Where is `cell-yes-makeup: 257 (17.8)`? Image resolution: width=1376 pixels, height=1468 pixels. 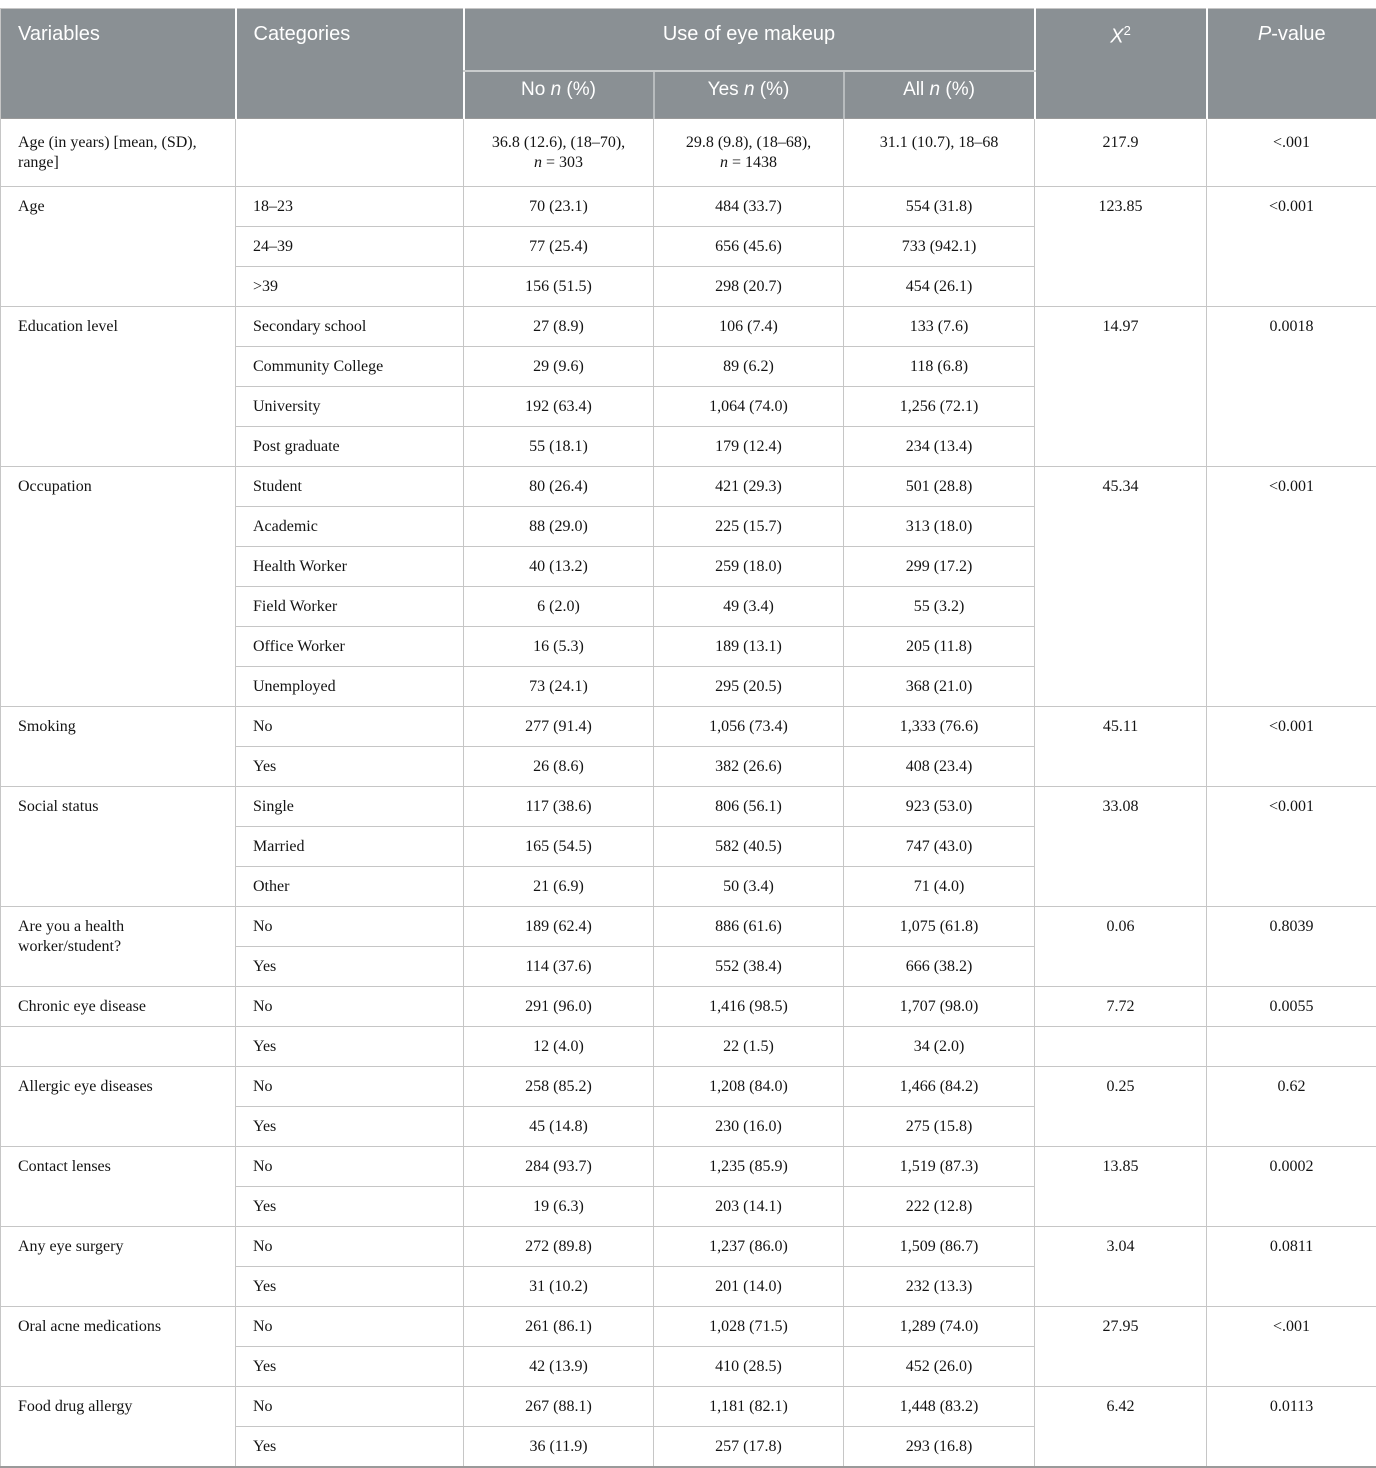
cell-yes-makeup: 257 (17.8) is located at coordinates (749, 1447).